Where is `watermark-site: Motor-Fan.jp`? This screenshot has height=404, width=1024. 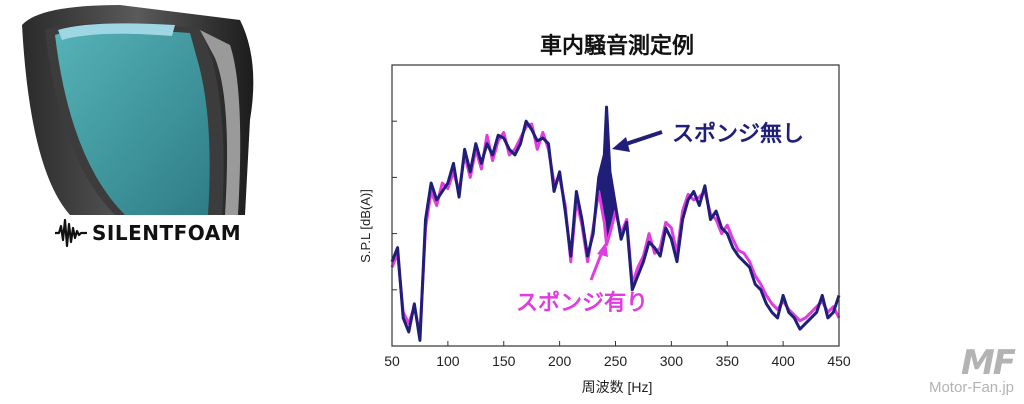 watermark-site: Motor-Fan.jp is located at coordinates (971, 387).